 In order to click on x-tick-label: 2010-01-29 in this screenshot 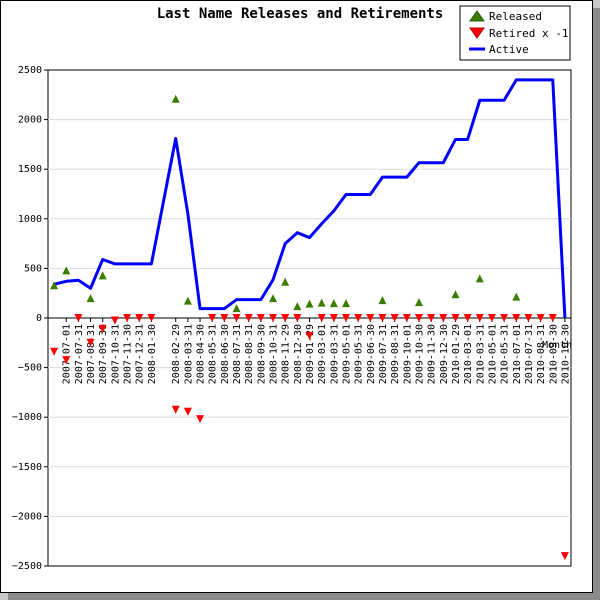, I will do `click(456, 354)`.